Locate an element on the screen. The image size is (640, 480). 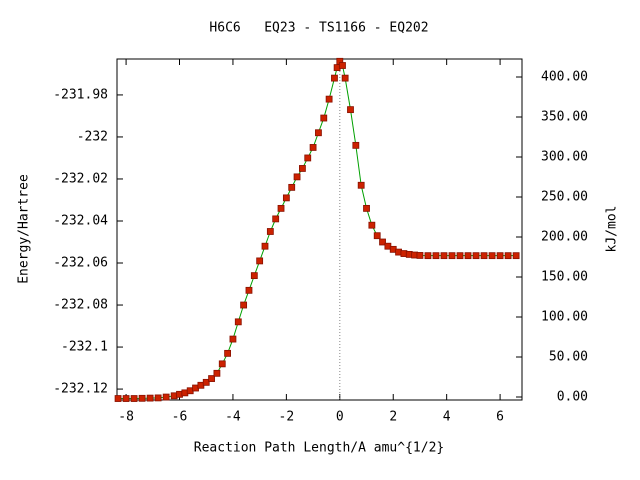
x-tick-label: 6 is located at coordinates (500, 417).